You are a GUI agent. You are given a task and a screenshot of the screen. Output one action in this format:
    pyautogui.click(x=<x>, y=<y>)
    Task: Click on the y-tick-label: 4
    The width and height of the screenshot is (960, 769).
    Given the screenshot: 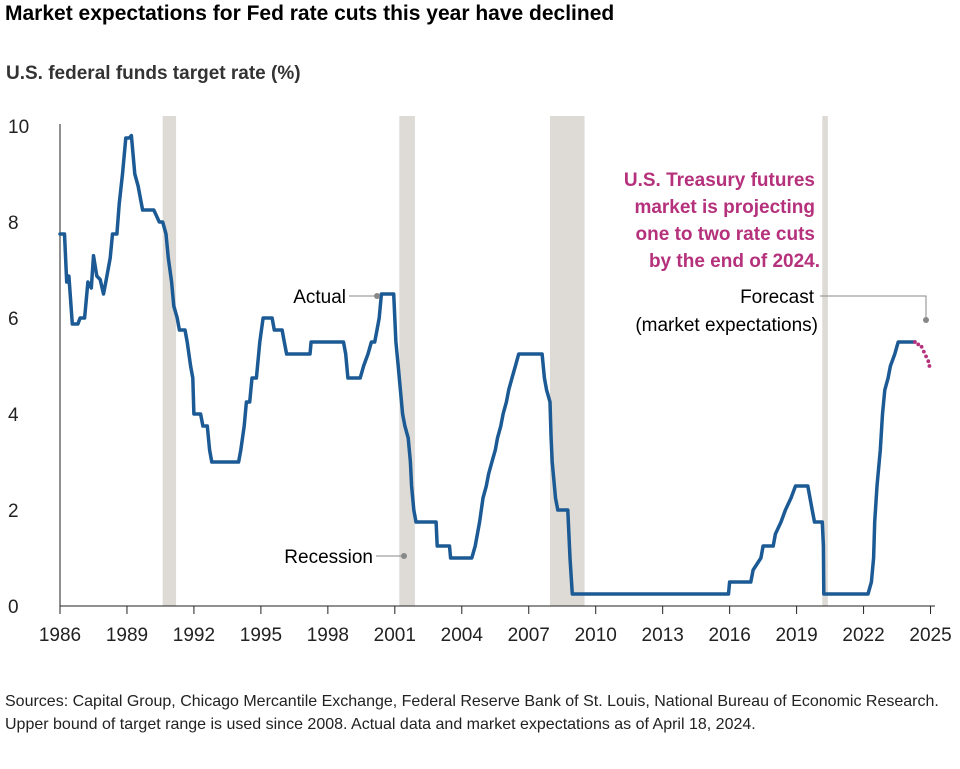 What is the action you would take?
    pyautogui.click(x=13, y=415)
    